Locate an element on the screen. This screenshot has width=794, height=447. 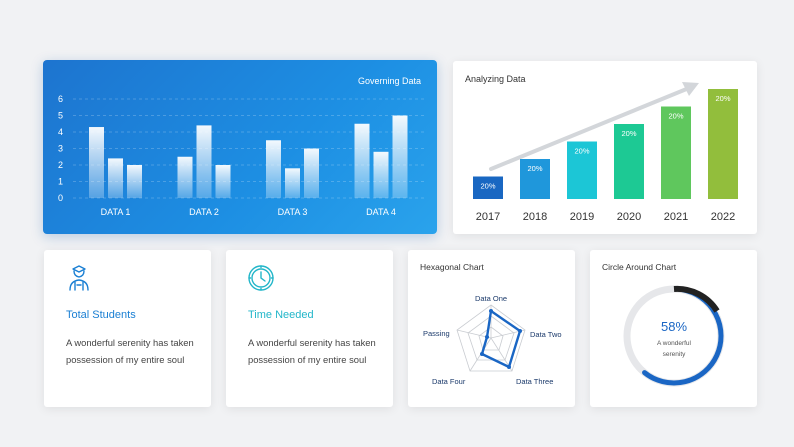
time-needed-title: Time Needed is located at coordinates (281, 315).